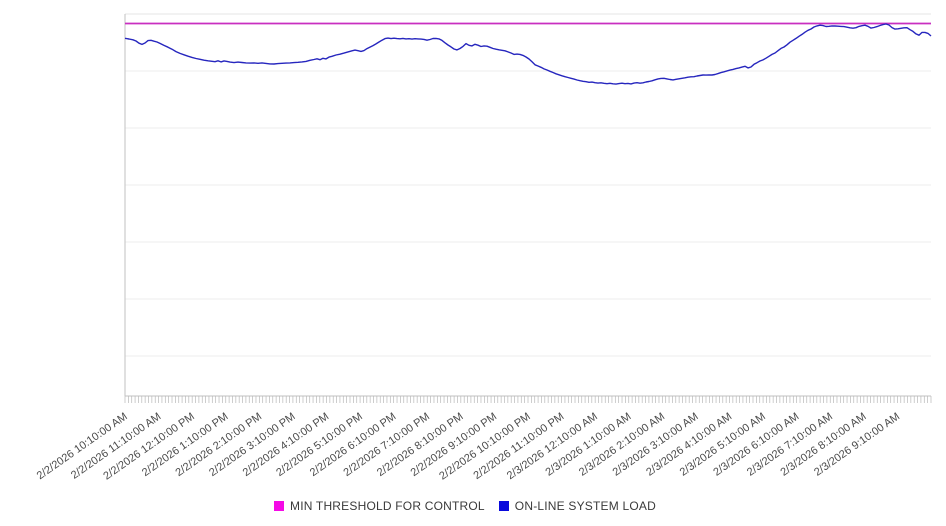 The height and width of the screenshot is (526, 946). Describe the element at coordinates (279, 506) in the screenshot. I see `min-threshold-swatch-icon` at that location.